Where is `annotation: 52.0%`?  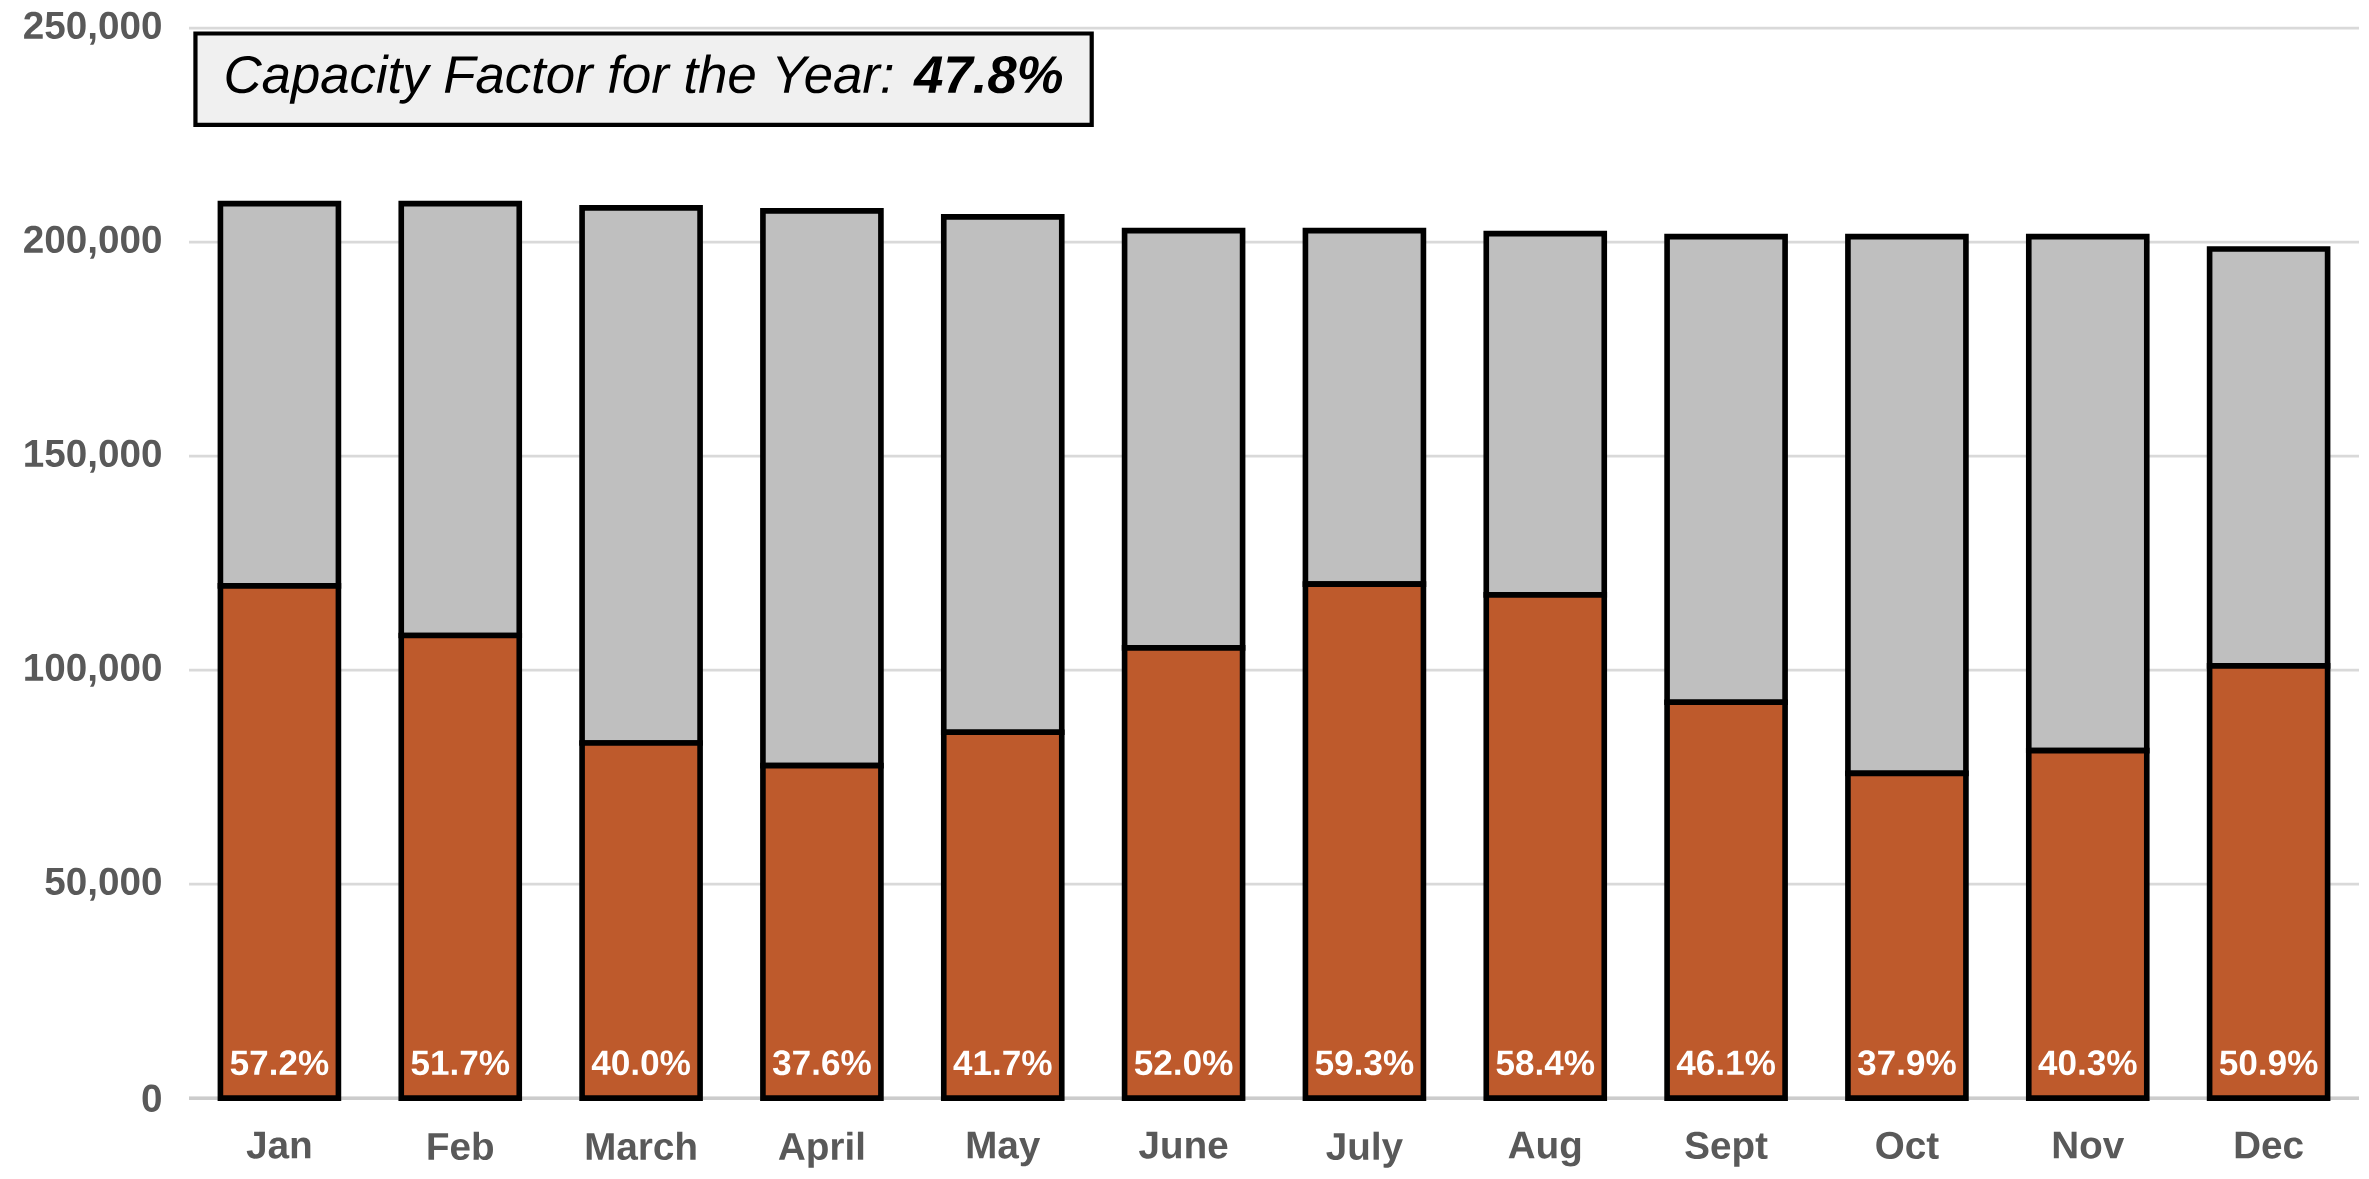
annotation: 52.0% is located at coordinates (1183, 1062).